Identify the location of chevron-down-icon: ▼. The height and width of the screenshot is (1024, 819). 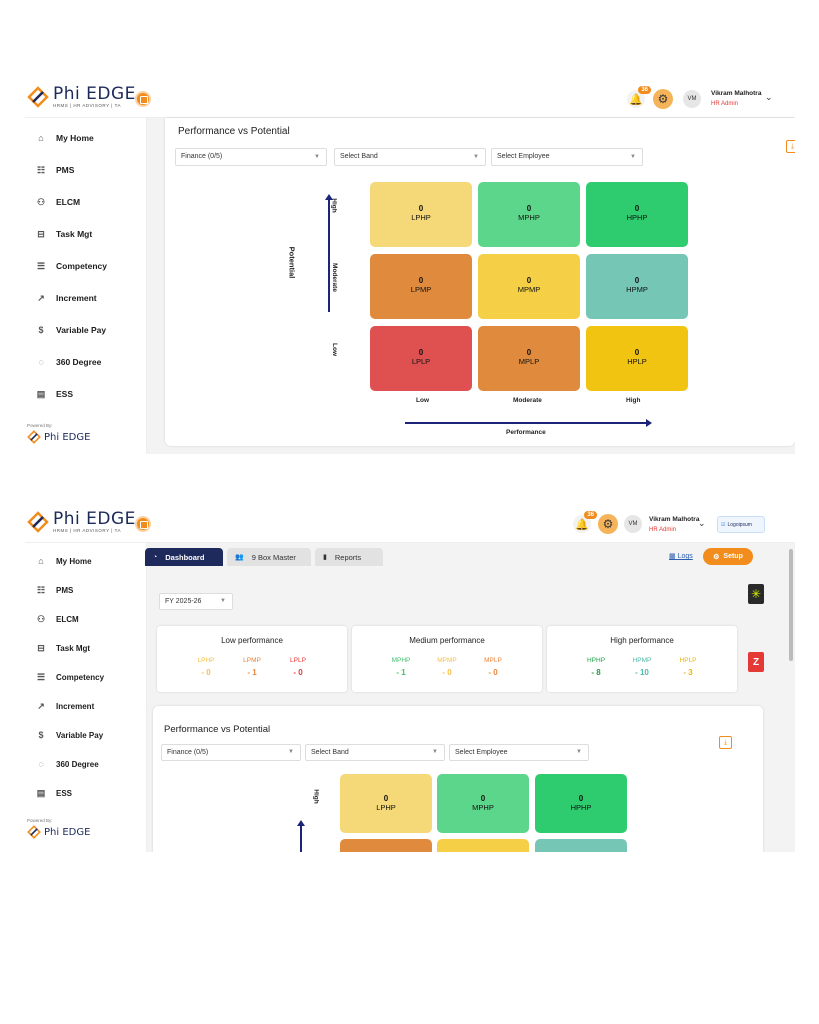
(317, 157).